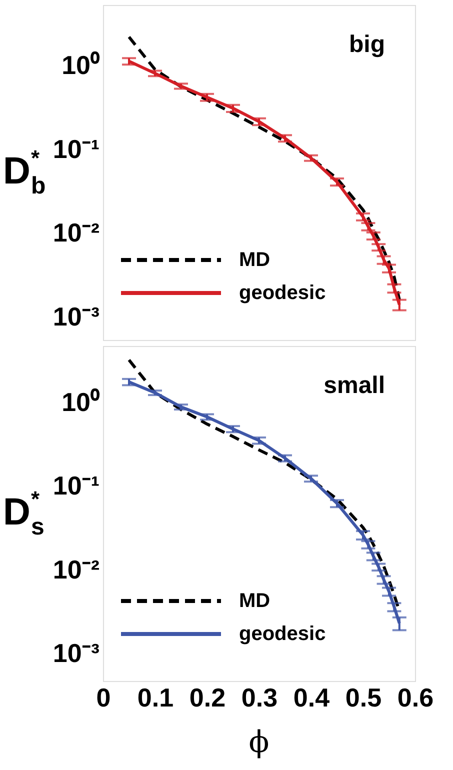  I want to click on x-tick-label: 0.1, so click(155, 697).